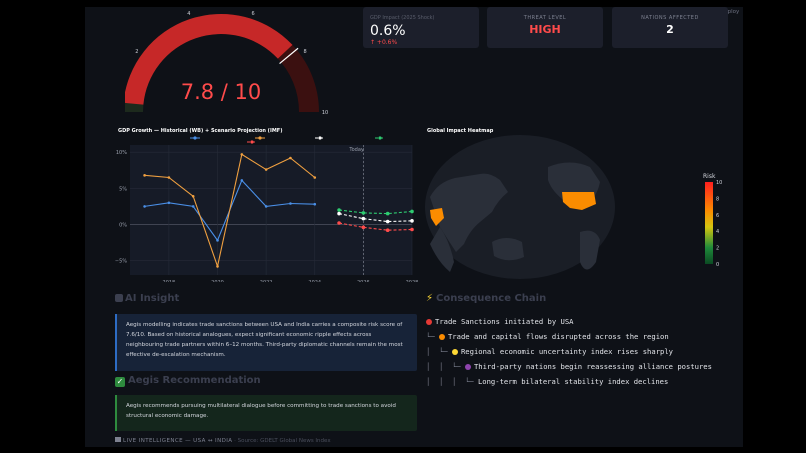 Image resolution: width=806 pixels, height=453 pixels. I want to click on colorbar-tick: 6, so click(717, 216).